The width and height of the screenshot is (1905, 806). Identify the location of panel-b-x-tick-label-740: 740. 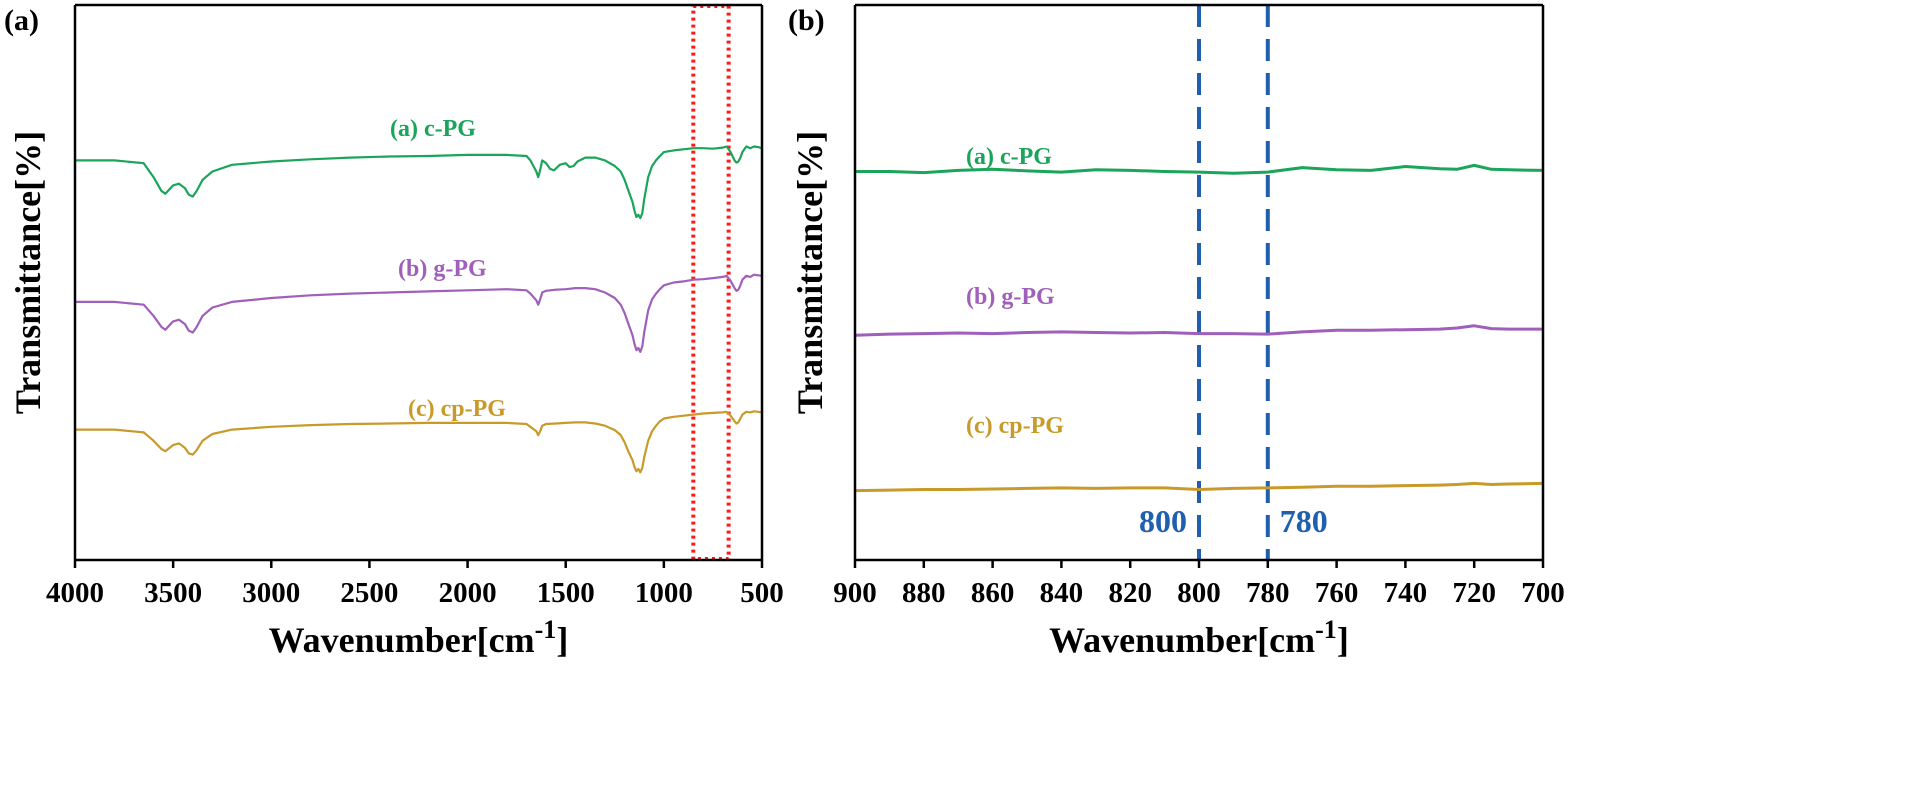
(1406, 593).